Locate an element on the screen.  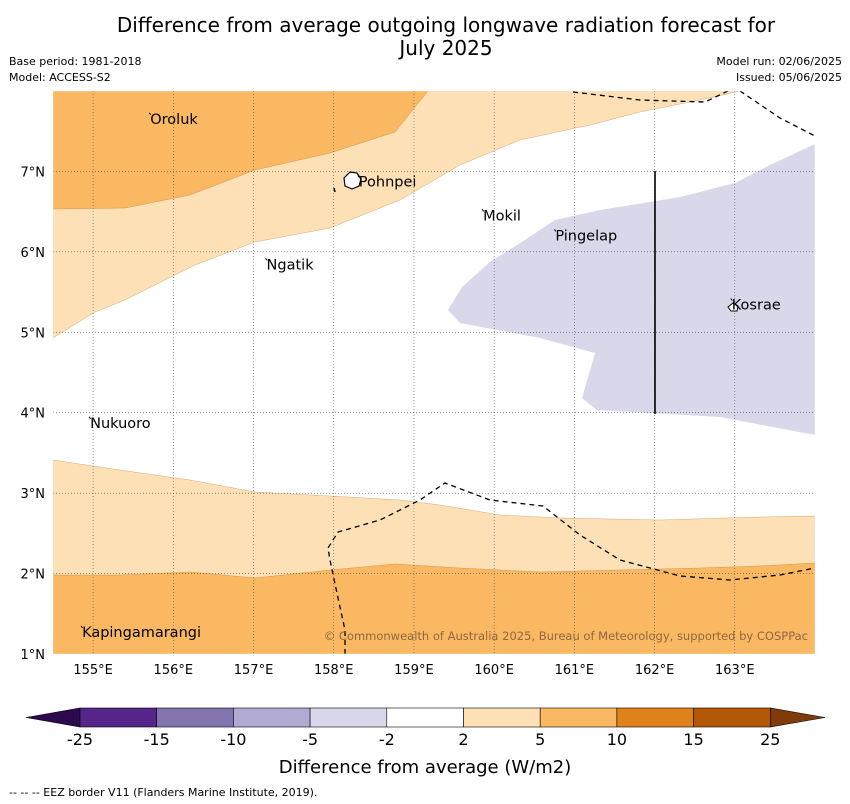
colorbar-tick-label: 25 is located at coordinates (770, 739).